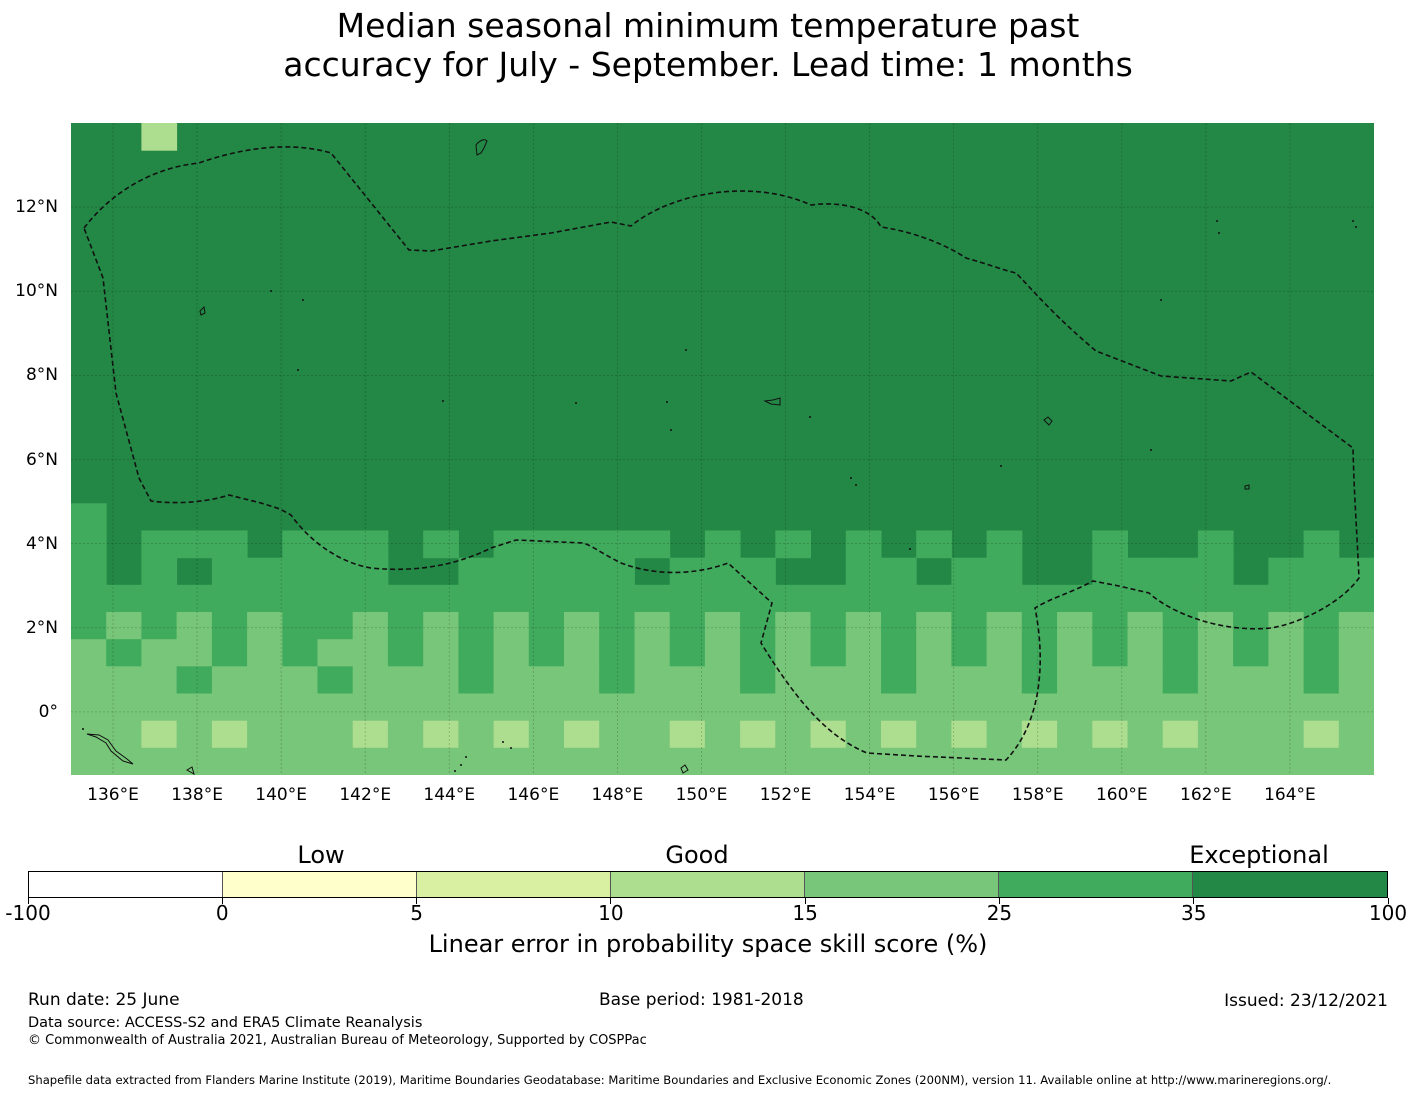  I want to click on colorbar-tick, so click(611, 901).